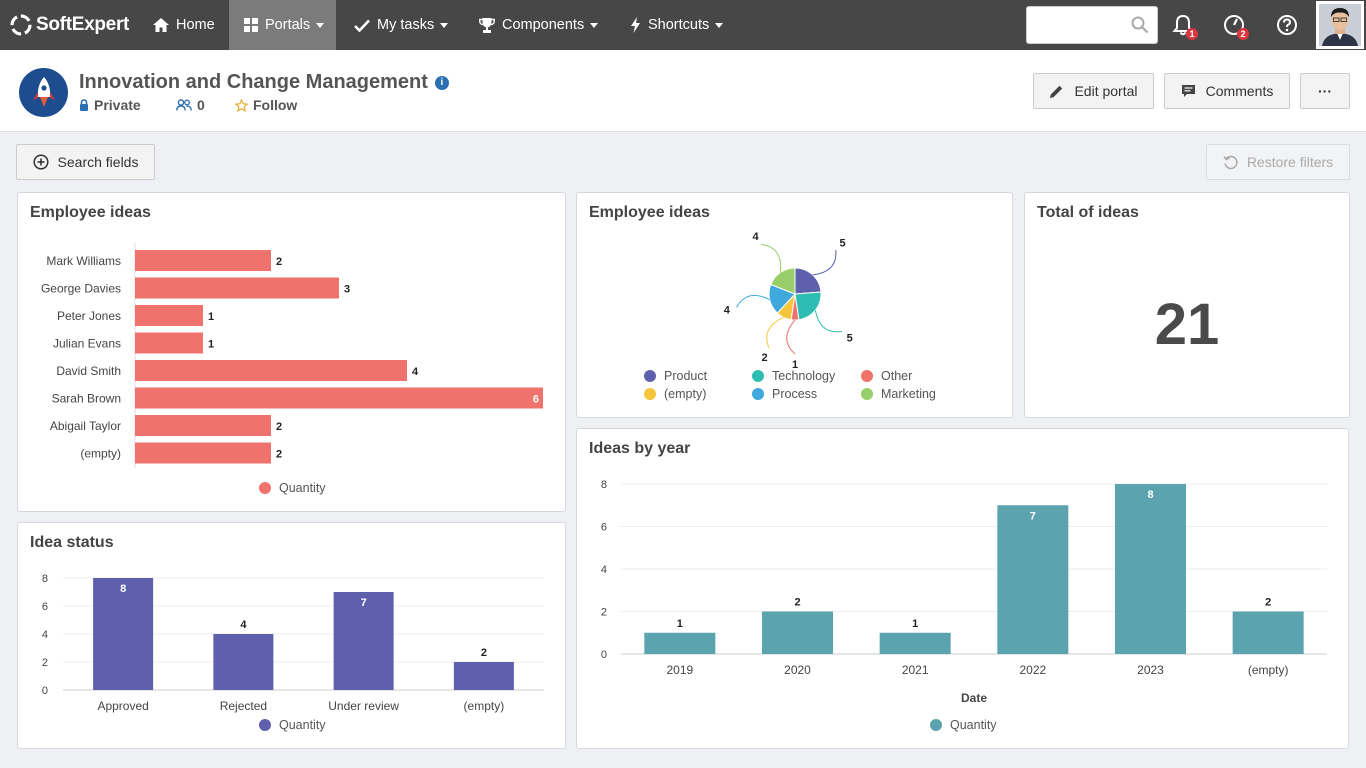 The height and width of the screenshot is (768, 1366). Describe the element at coordinates (1093, 91) in the screenshot. I see `edit-portal-button: Edit portal` at that location.